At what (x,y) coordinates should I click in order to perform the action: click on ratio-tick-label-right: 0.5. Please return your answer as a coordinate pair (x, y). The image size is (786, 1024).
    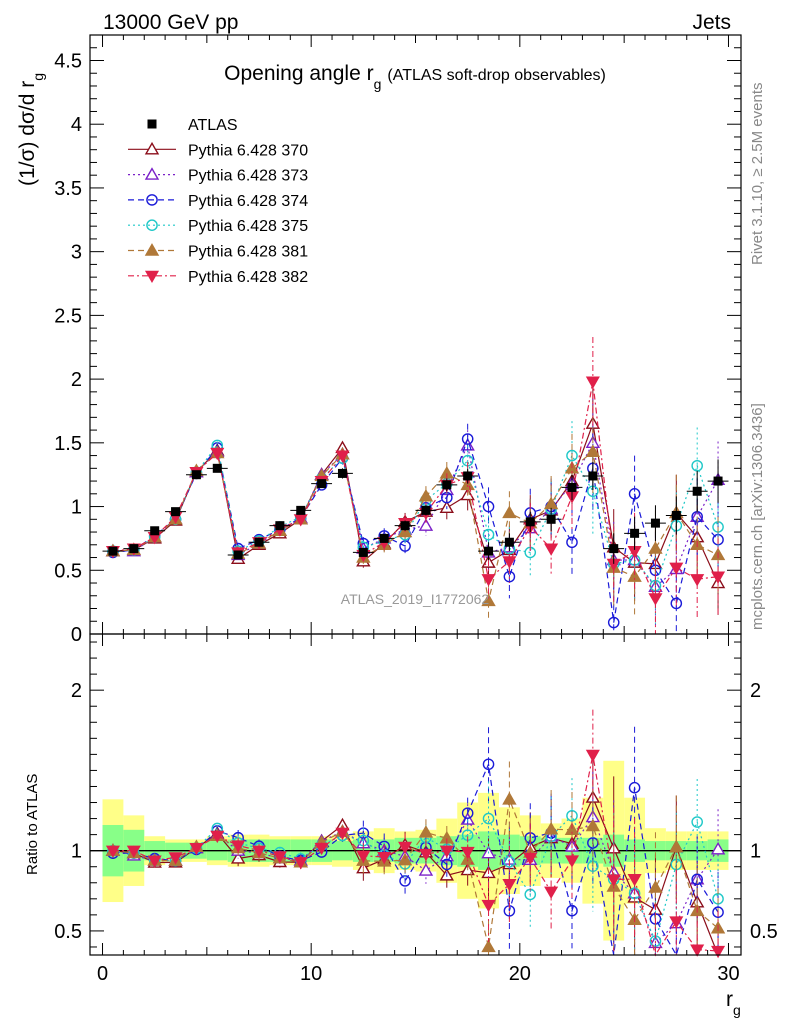
    Looking at the image, I should click on (764, 932).